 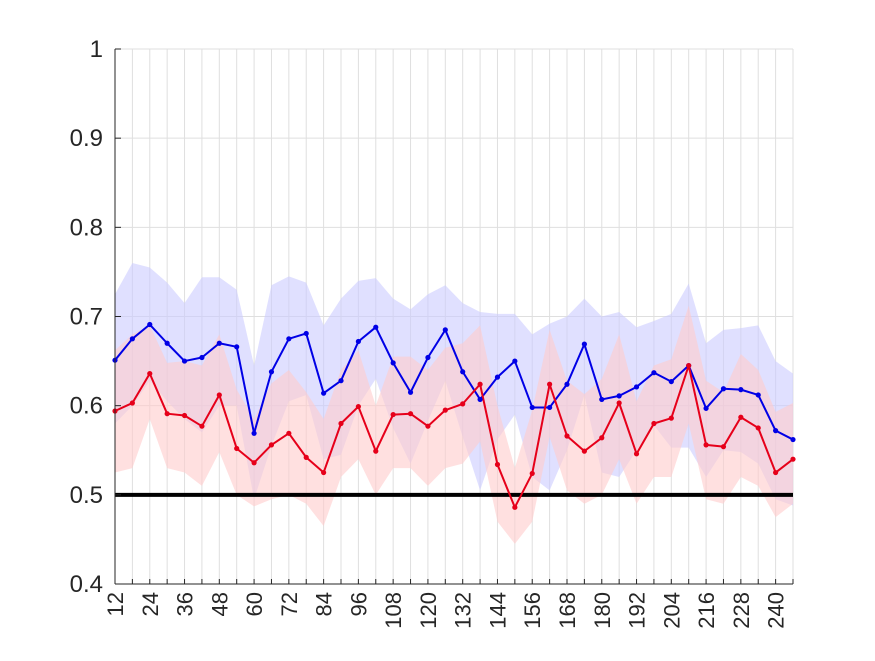 What do you see at coordinates (497, 610) in the screenshot?
I see `x-tick-label: 144` at bounding box center [497, 610].